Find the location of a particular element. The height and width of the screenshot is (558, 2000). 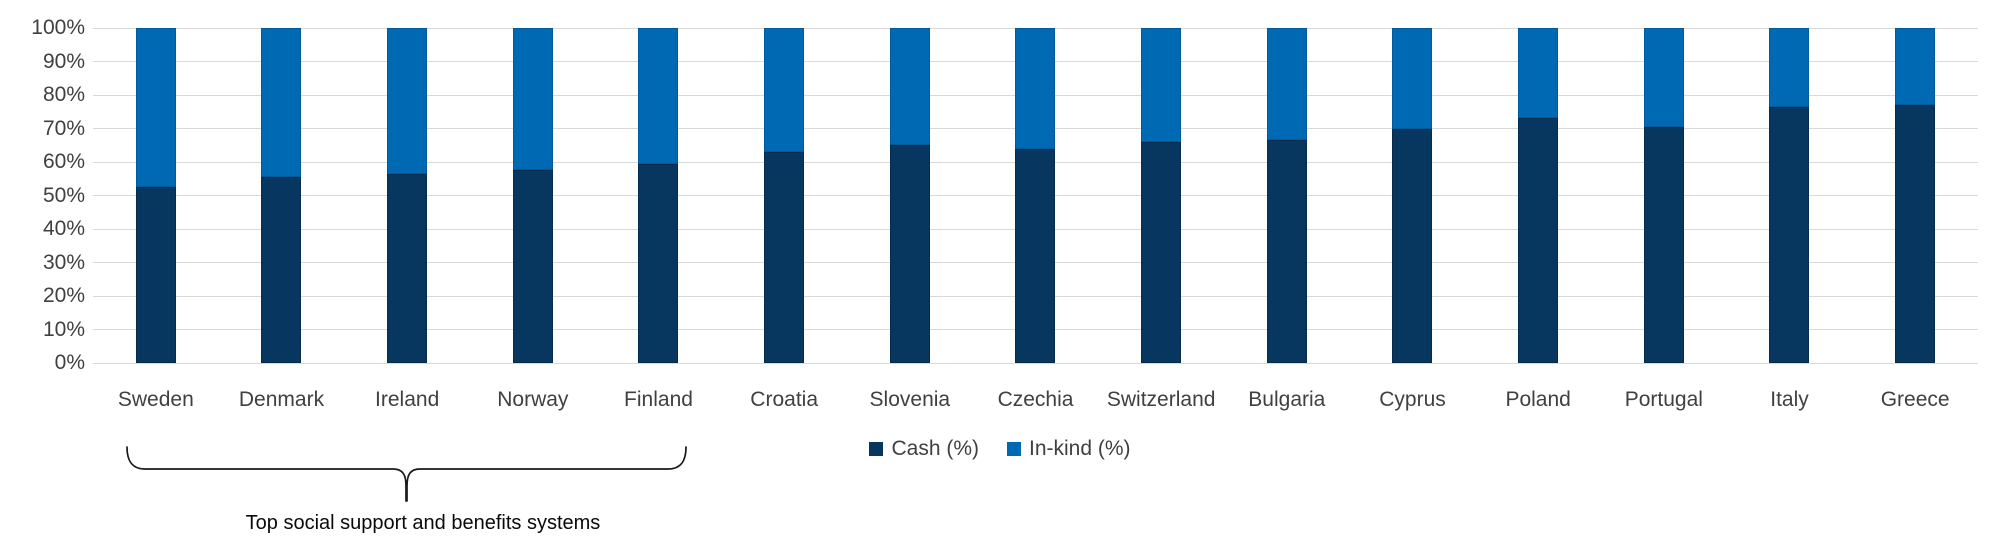

y-axis-label: 0% is located at coordinates (69, 362).